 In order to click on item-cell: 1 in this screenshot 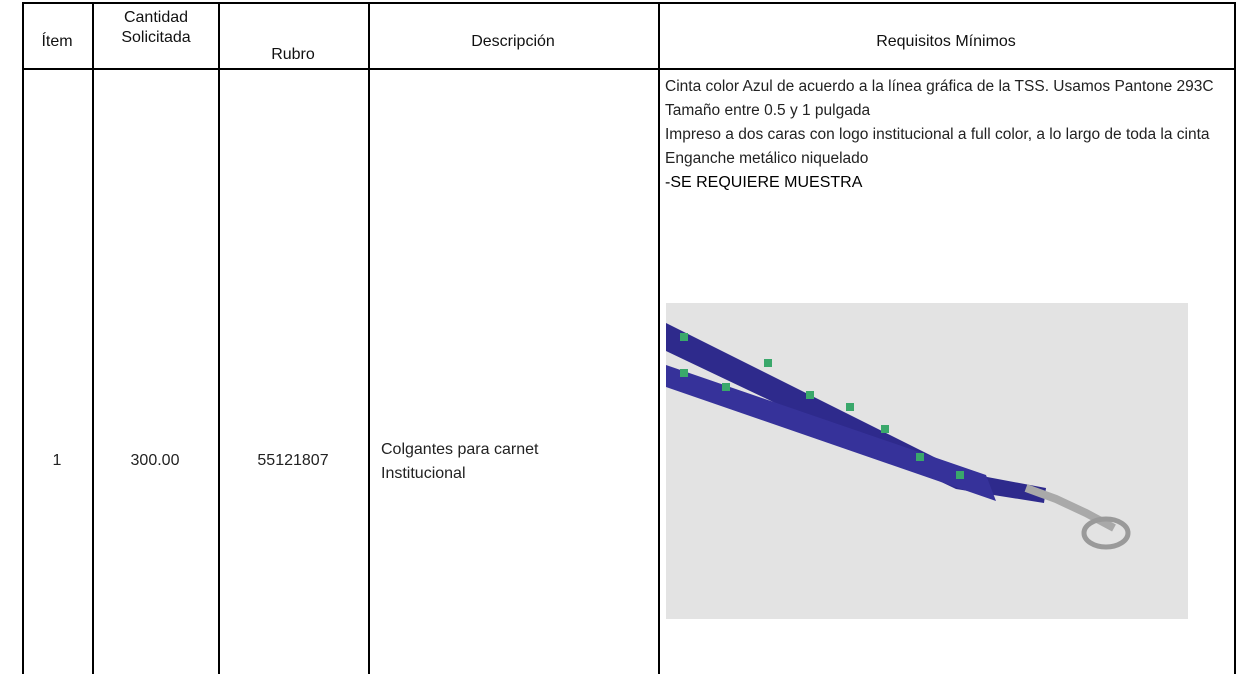, I will do `click(57, 460)`.